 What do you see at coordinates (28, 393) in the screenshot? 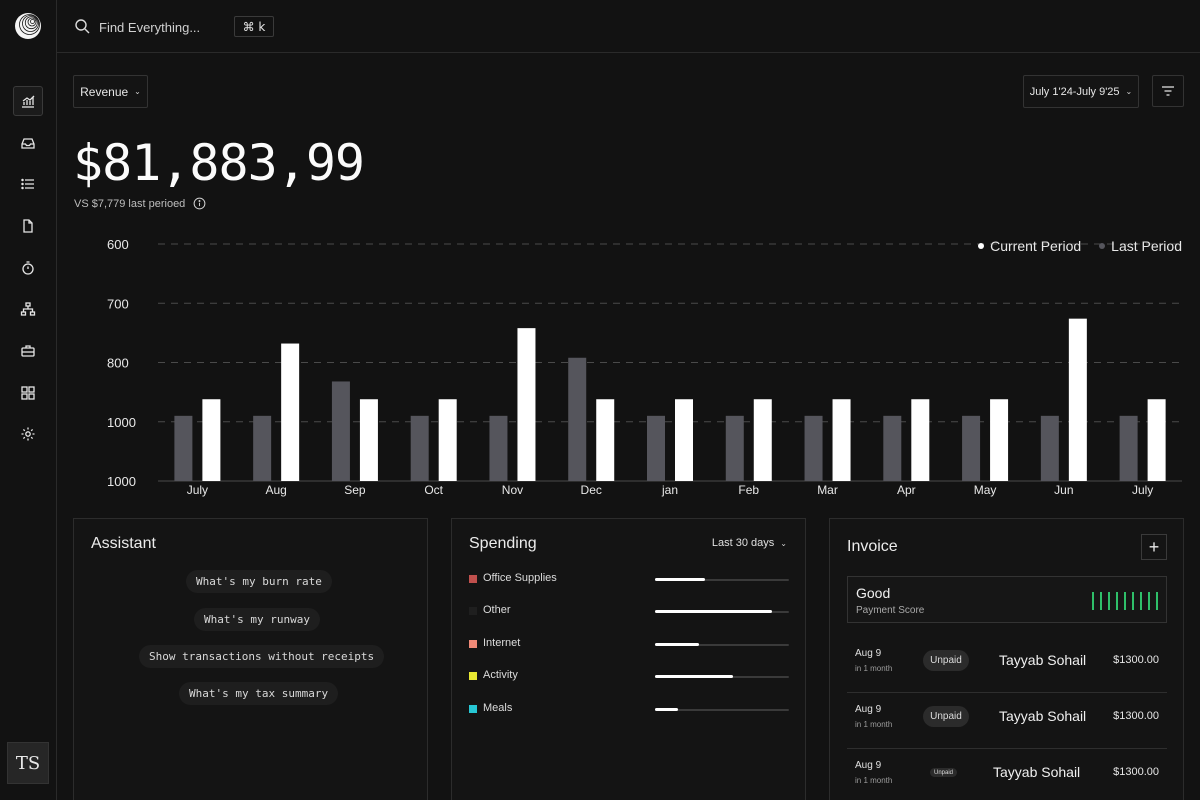
I see `sidebar-item-apps` at bounding box center [28, 393].